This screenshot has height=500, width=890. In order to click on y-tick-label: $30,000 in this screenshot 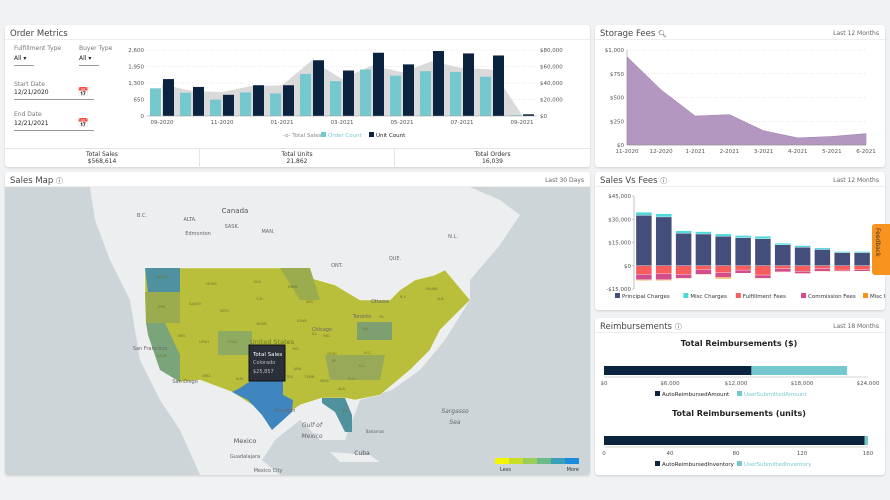, I will do `click(619, 220)`.